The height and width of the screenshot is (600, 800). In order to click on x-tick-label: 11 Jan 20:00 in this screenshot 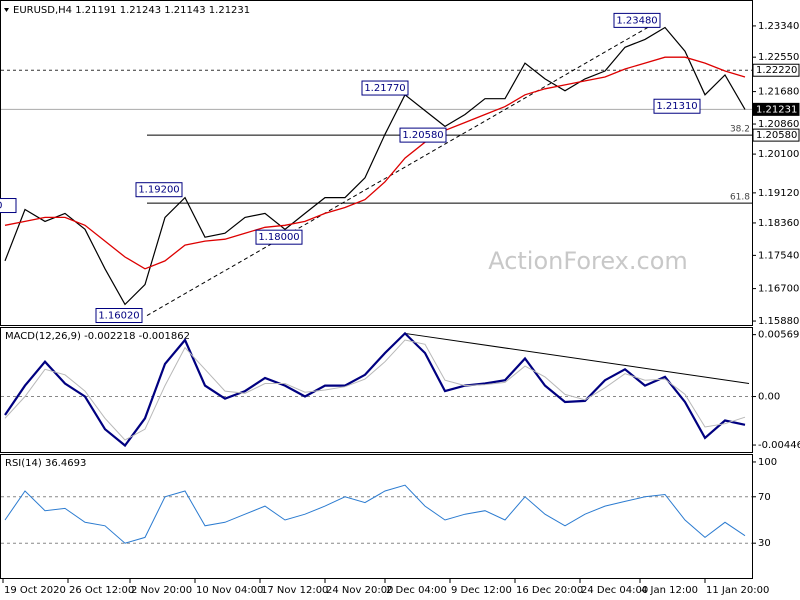, I will do `click(737, 590)`.